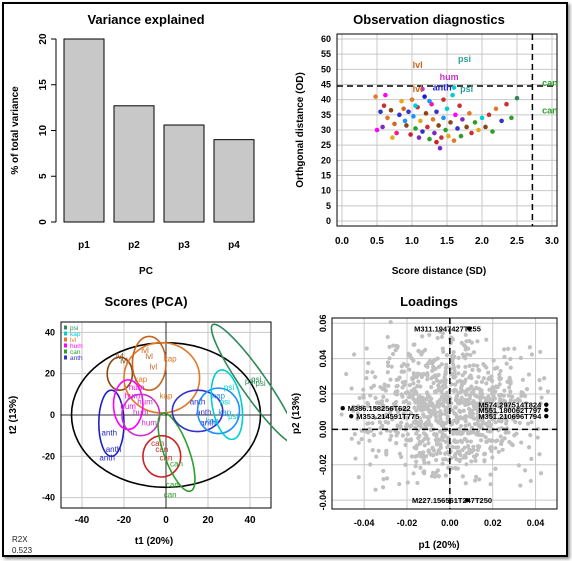 Image resolution: width=572 pixels, height=561 pixels. Describe the element at coordinates (326, 130) in the screenshot. I see `diagnostics-y-tick-label: 30` at that location.